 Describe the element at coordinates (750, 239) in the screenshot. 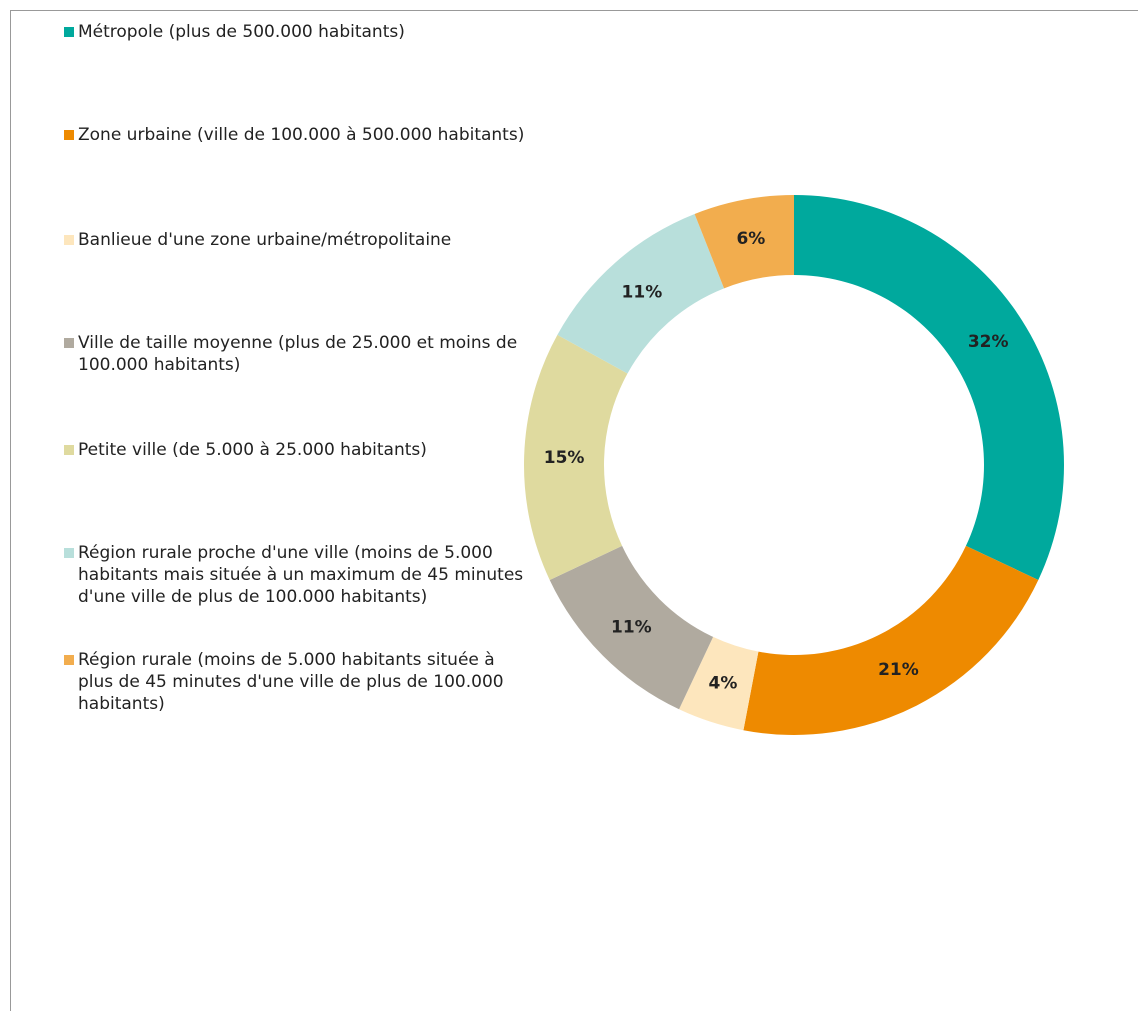

I see `data-label: 6%` at that location.